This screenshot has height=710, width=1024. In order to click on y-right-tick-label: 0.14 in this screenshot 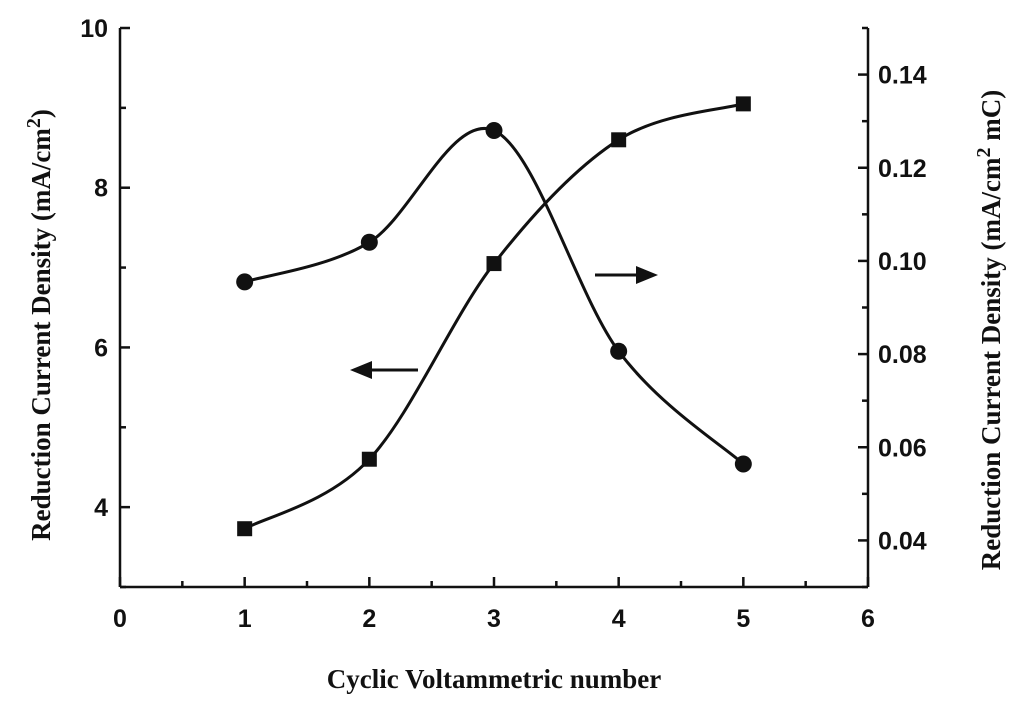, I will do `click(902, 76)`.